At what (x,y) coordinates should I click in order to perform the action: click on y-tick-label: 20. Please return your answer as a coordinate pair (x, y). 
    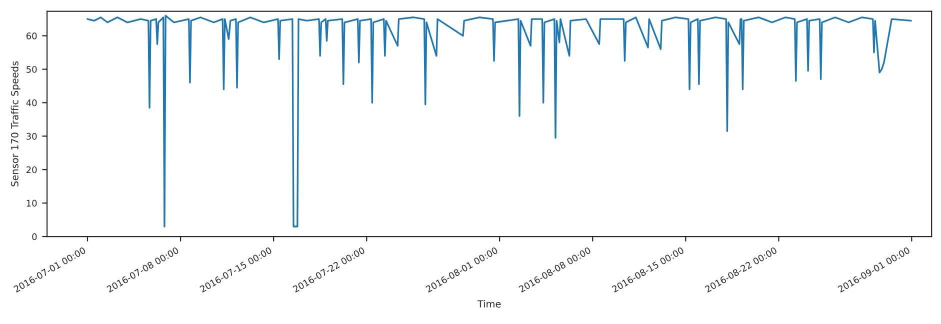
    Looking at the image, I should click on (31, 170).